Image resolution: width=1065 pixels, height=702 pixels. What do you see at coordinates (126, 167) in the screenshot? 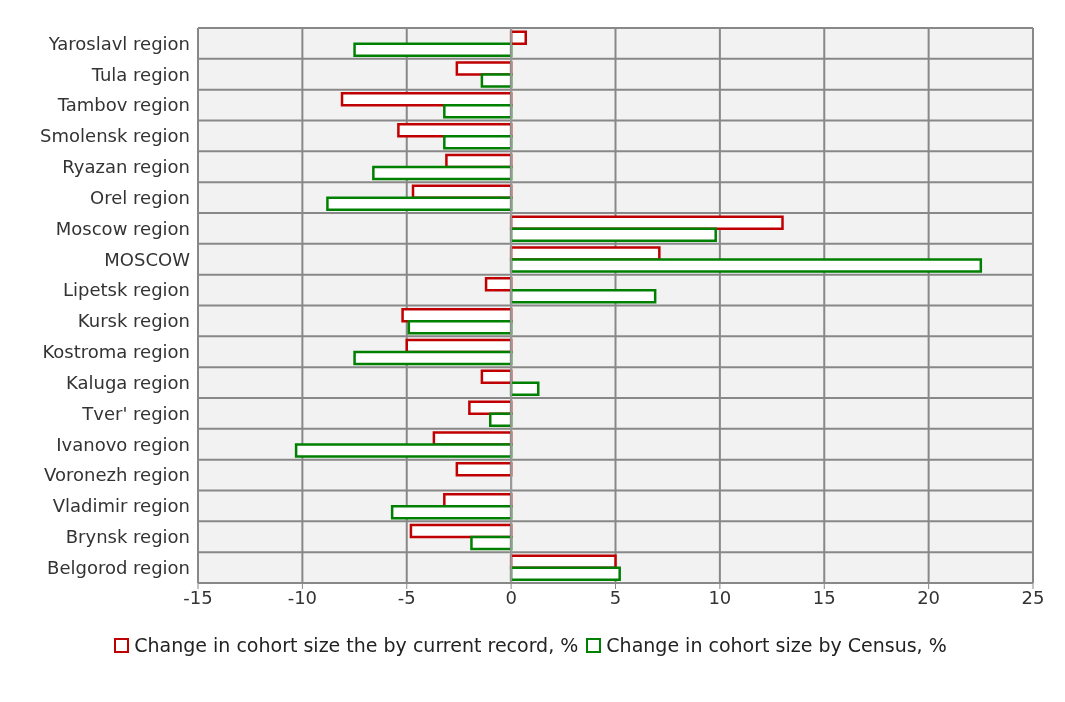
I see `y-tick-label: Ryazan region` at bounding box center [126, 167].